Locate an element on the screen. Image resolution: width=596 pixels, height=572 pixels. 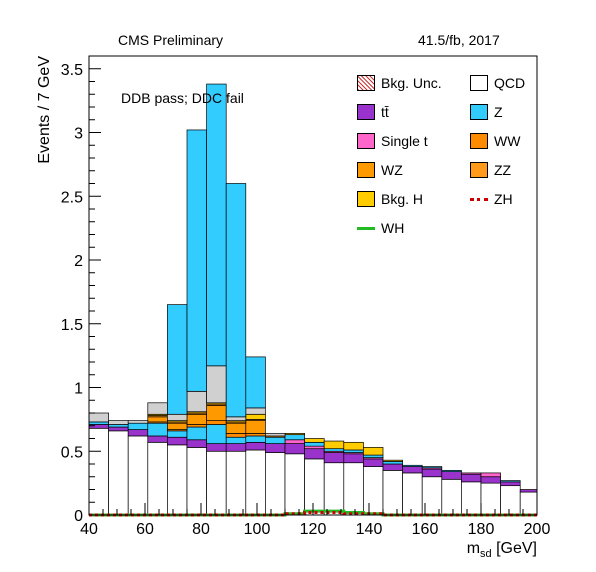
legend-label: WW is located at coordinates (507, 141).